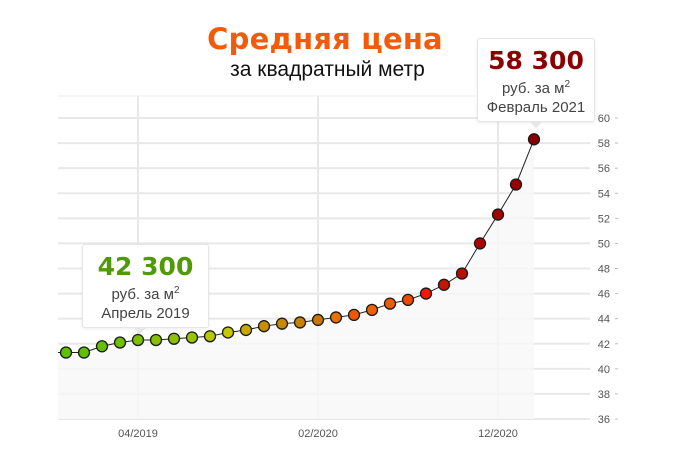 The width and height of the screenshot is (680, 468). I want to click on chart-subtitle: за квадратный метр, so click(327, 69).